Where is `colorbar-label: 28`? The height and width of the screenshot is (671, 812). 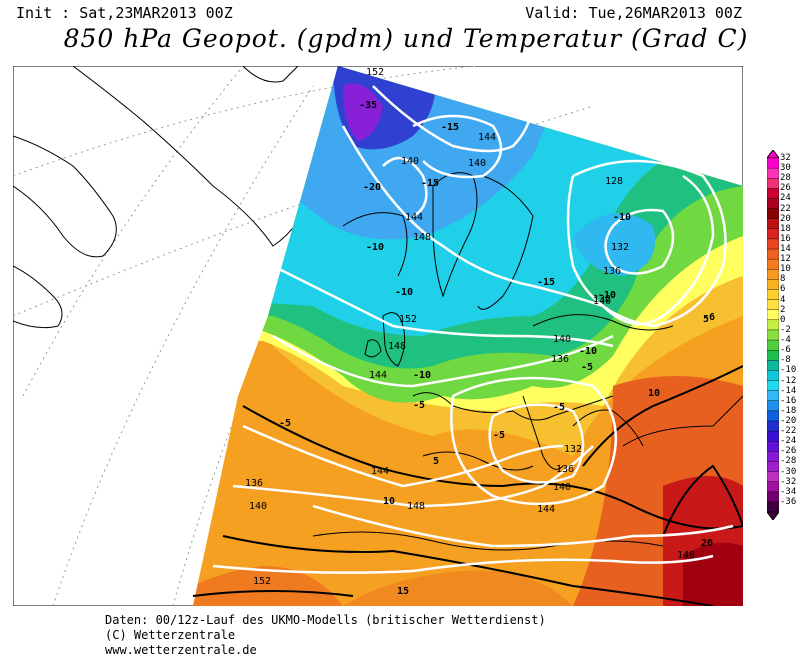
colorbar-label: 28 is located at coordinates (785, 178).